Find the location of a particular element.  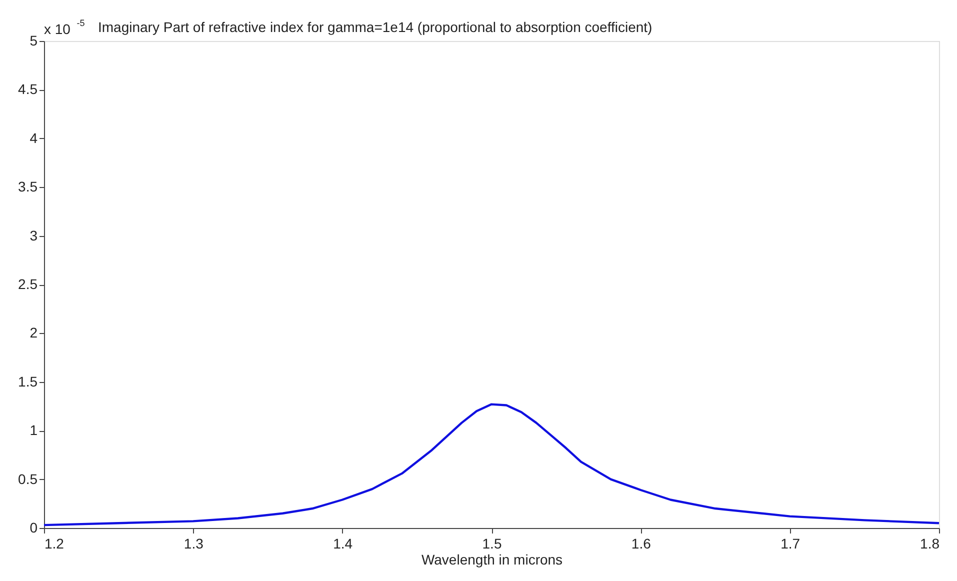

x-tick-label: 1.7 is located at coordinates (790, 544).